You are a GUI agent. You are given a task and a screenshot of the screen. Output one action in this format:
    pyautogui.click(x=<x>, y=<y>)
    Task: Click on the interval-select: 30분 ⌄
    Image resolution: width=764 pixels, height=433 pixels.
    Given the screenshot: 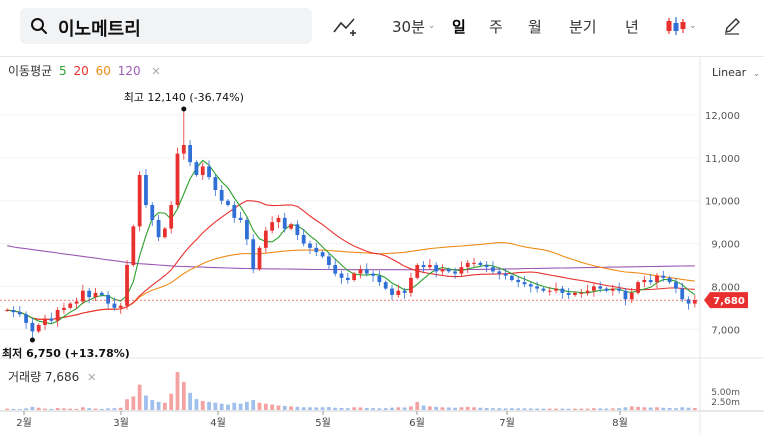 What is the action you would take?
    pyautogui.click(x=413, y=26)
    